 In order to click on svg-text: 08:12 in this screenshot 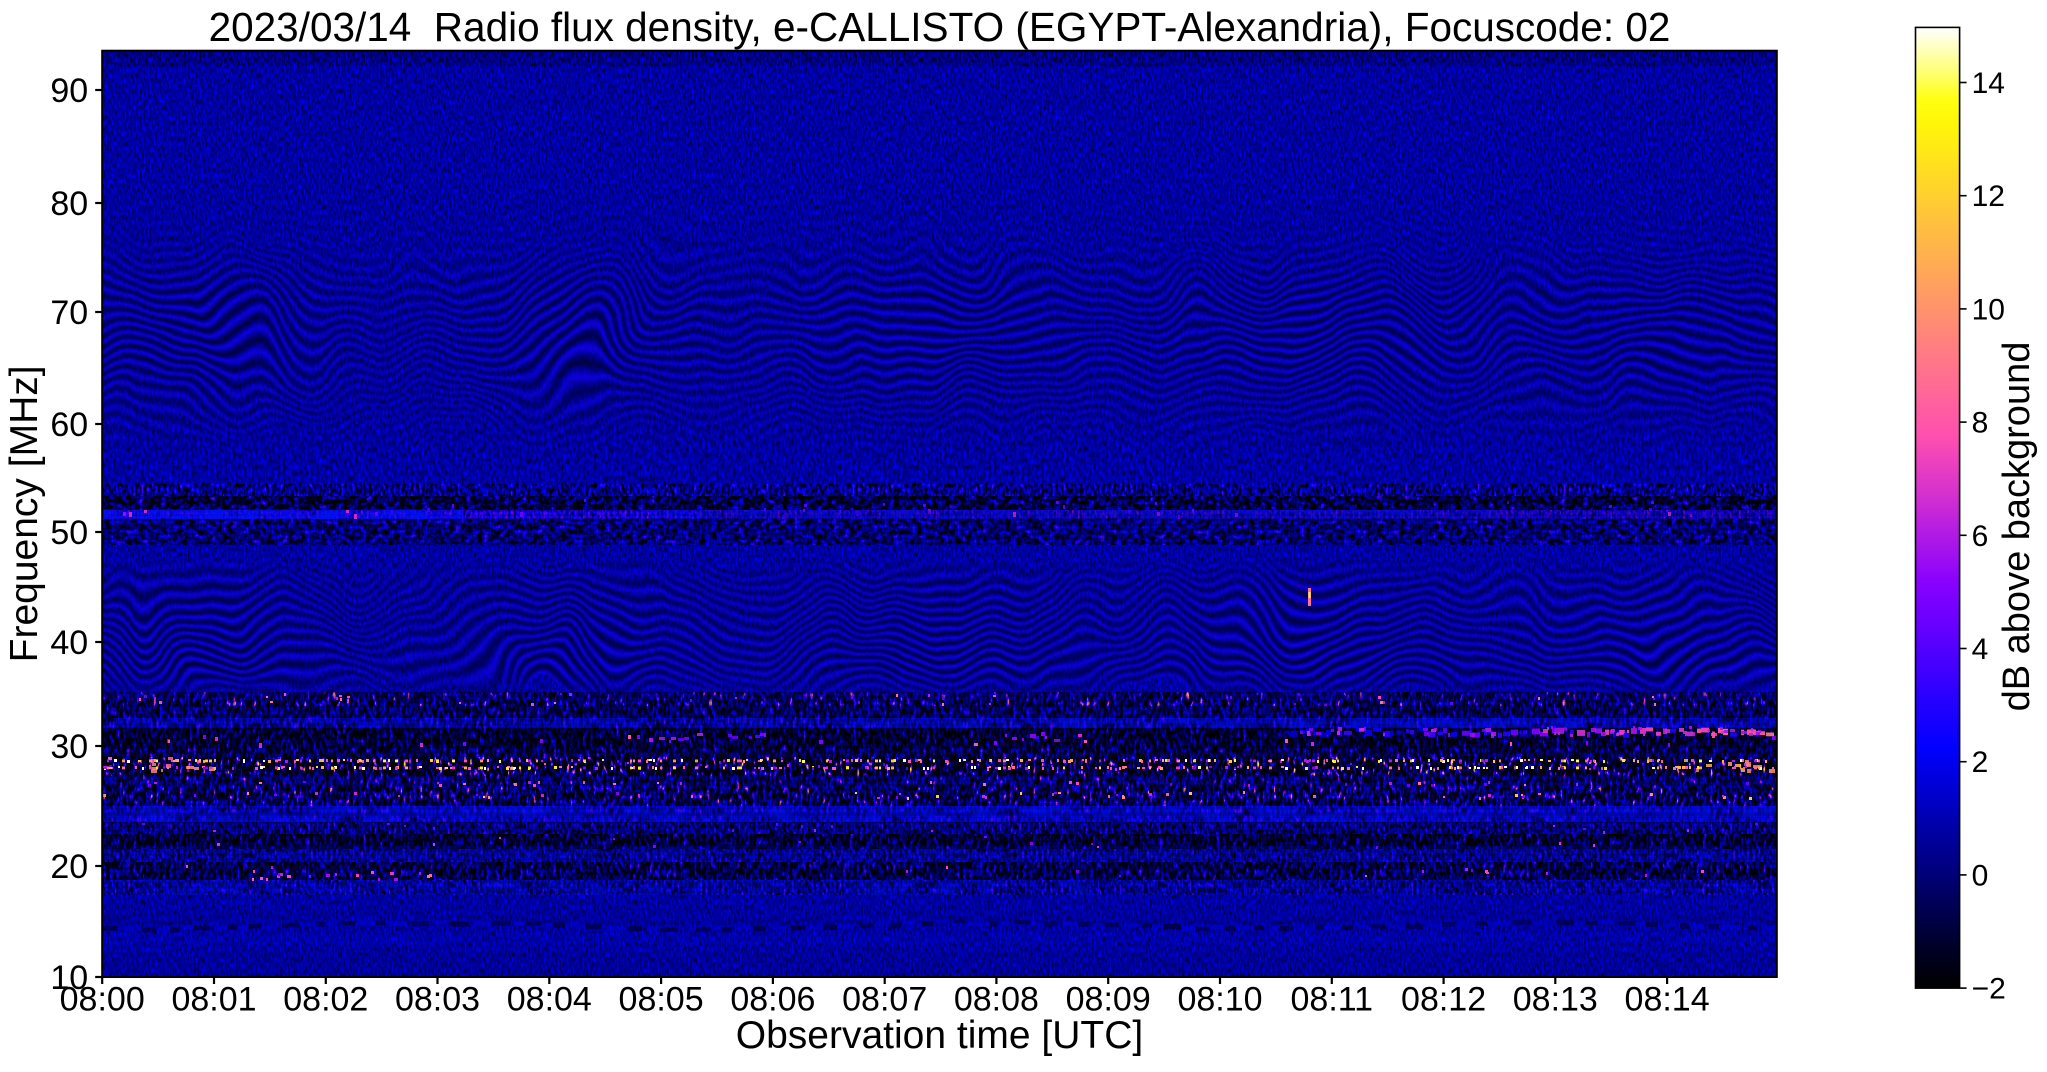, I will do `click(1443, 1000)`.